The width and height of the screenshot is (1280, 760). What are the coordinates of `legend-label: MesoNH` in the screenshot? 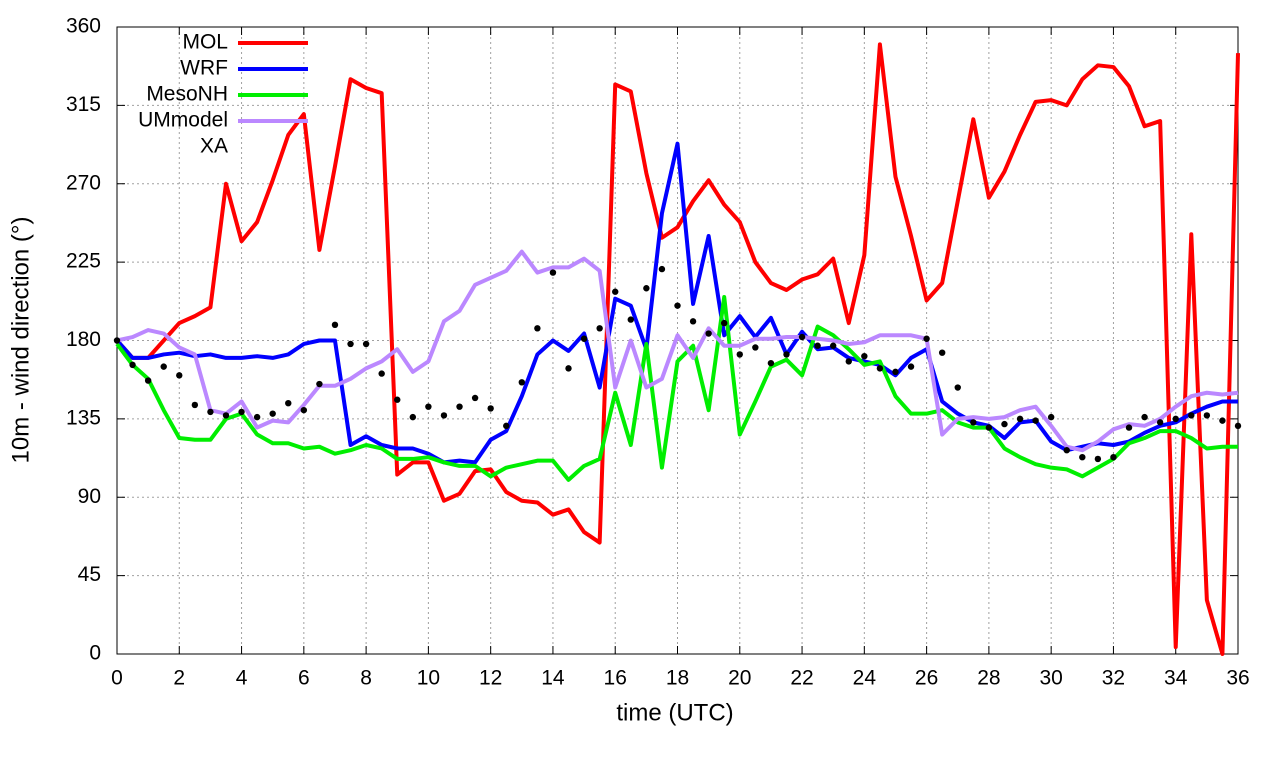 It's located at (187, 94).